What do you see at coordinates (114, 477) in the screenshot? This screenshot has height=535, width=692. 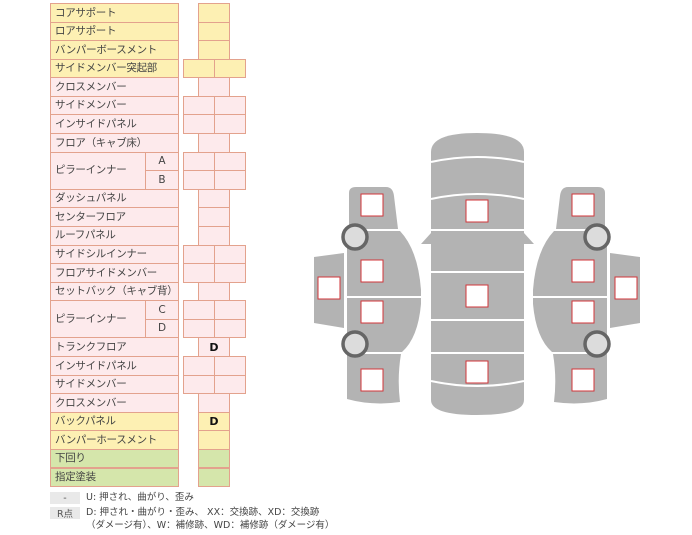 I see `row-label: 指定塗装` at bounding box center [114, 477].